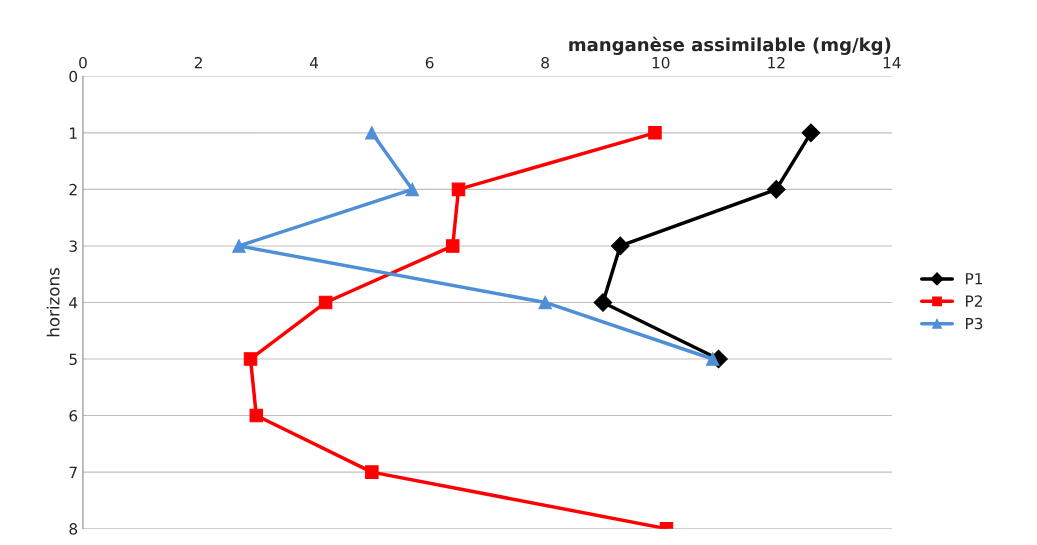 This screenshot has width=1037, height=545. What do you see at coordinates (73, 246) in the screenshot?
I see `y-tick-label: 3` at bounding box center [73, 246].